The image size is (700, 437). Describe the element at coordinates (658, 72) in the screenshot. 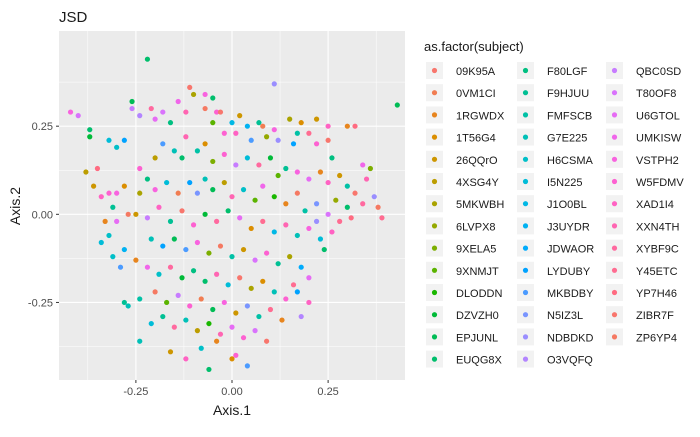

I see `legend-label: QBC0SD` at that location.